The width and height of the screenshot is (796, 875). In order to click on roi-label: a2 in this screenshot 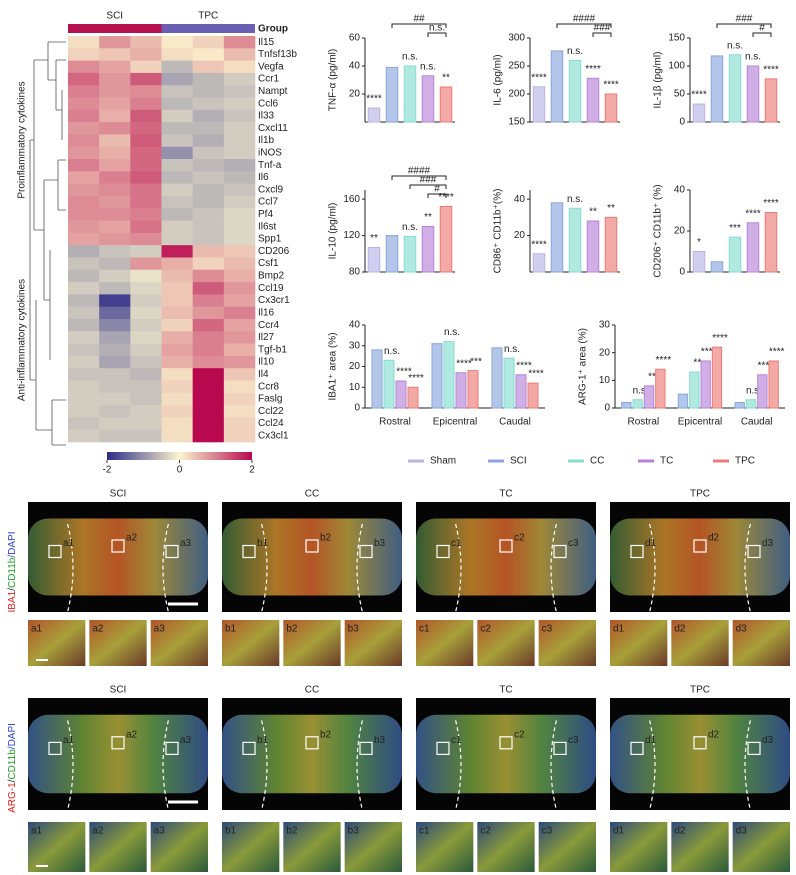, I will do `click(132, 538)`.